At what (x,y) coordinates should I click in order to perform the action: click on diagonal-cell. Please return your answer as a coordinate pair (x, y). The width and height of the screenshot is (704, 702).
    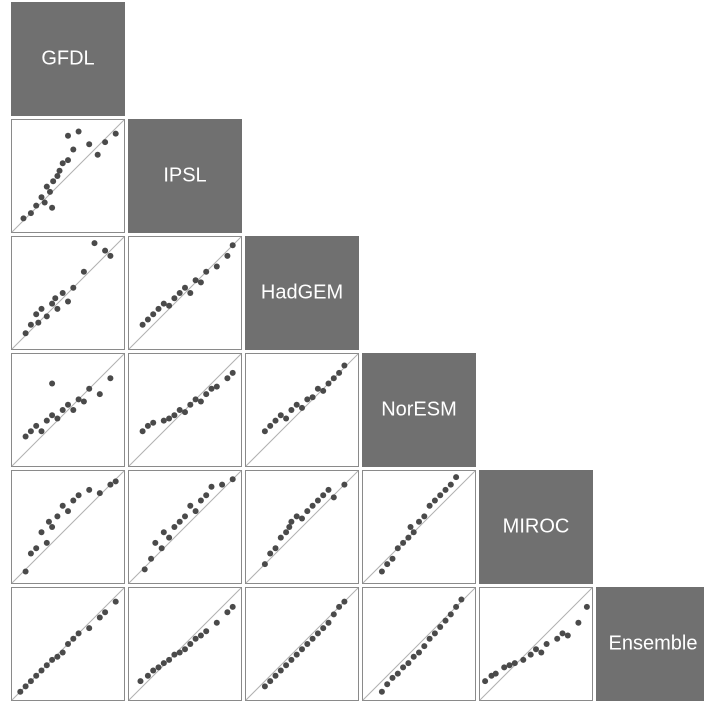
    Looking at the image, I should click on (536, 527).